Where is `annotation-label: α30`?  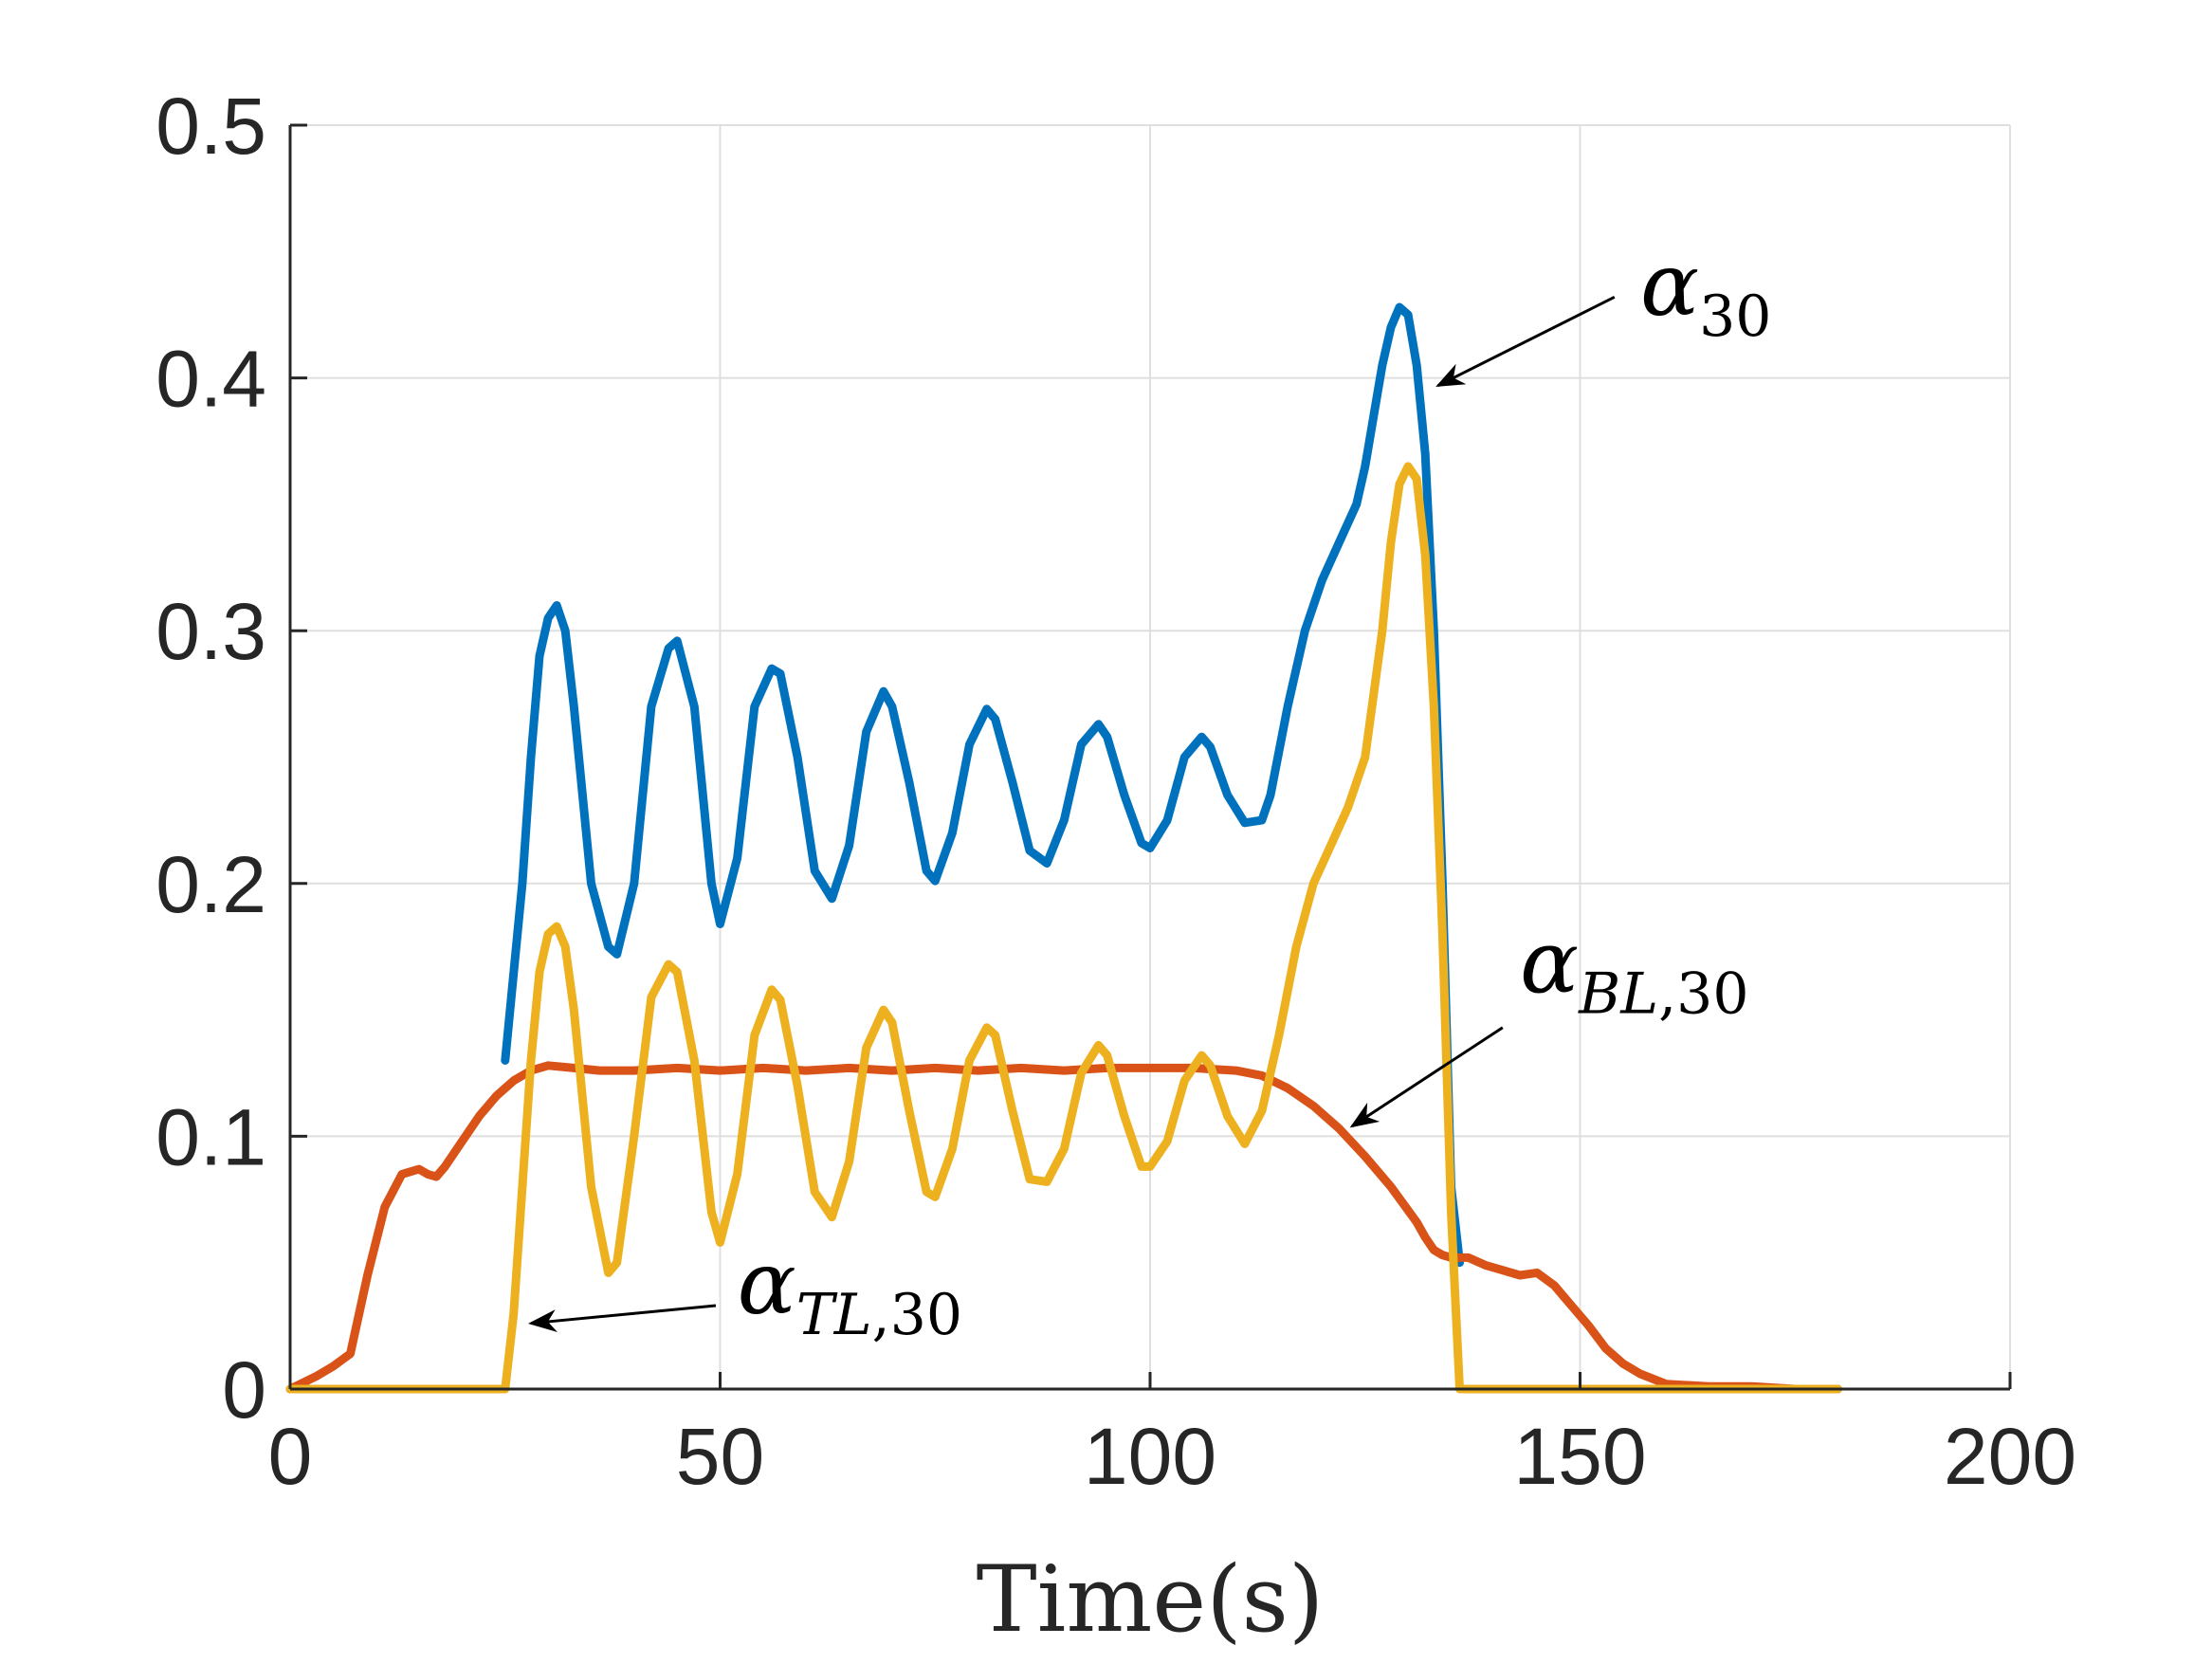 annotation-label: α30 is located at coordinates (1706, 292).